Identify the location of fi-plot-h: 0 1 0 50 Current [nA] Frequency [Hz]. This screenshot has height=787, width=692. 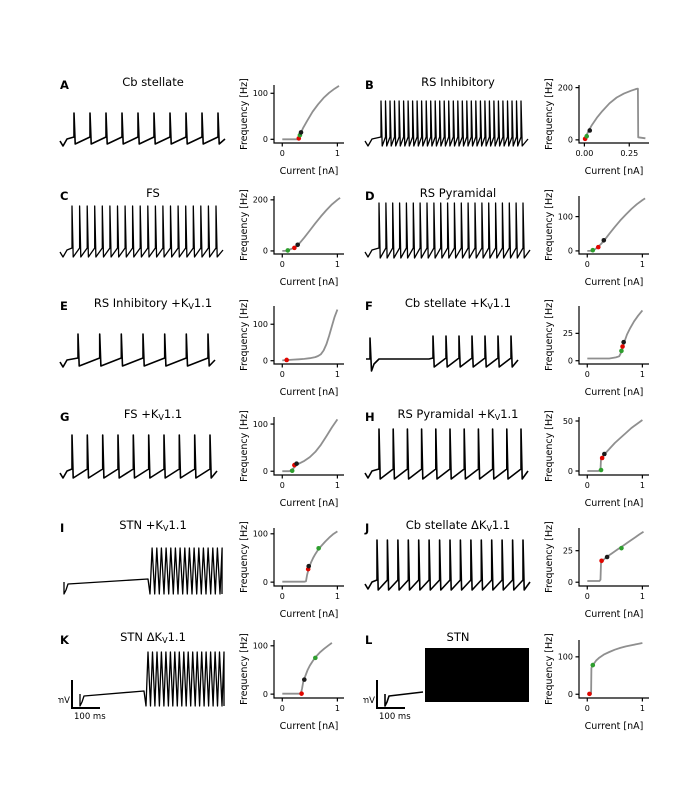
(596, 459).